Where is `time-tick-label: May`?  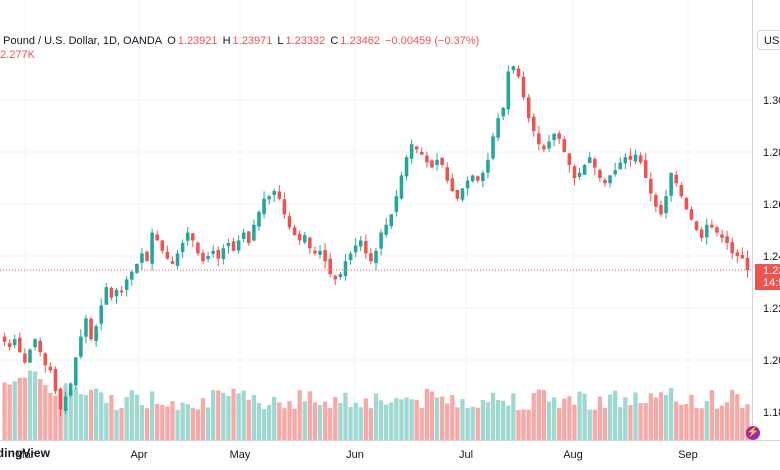 time-tick-label: May is located at coordinates (240, 455).